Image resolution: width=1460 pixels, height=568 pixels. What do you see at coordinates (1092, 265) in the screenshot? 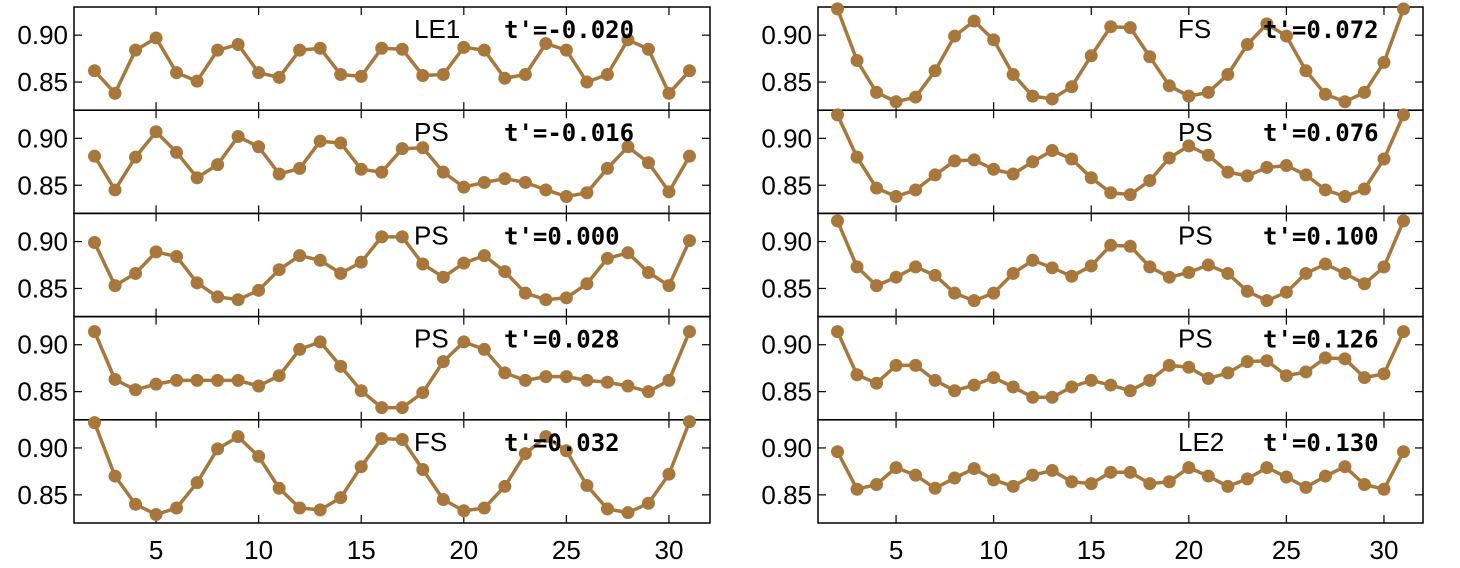
I see `panel-c1-p2: 0.90 0.85 PS t'=0.100` at bounding box center [1092, 265].